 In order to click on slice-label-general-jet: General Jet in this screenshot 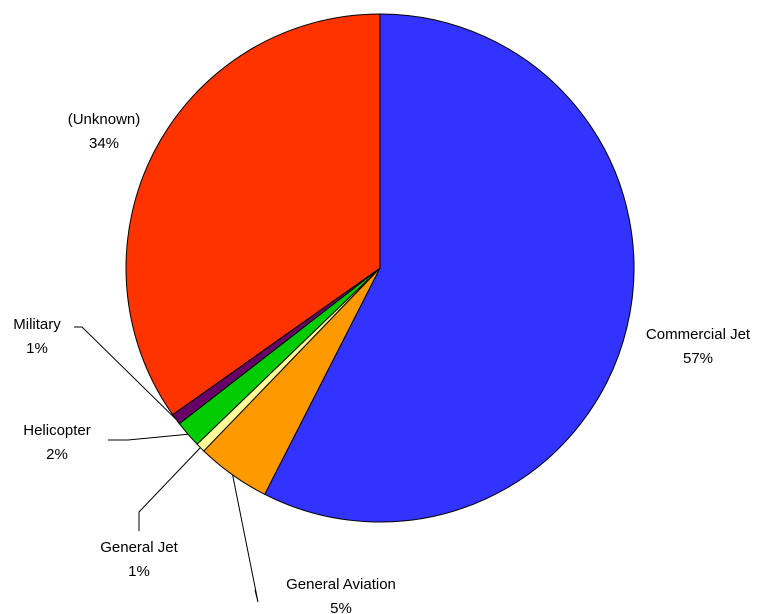, I will do `click(139, 547)`.